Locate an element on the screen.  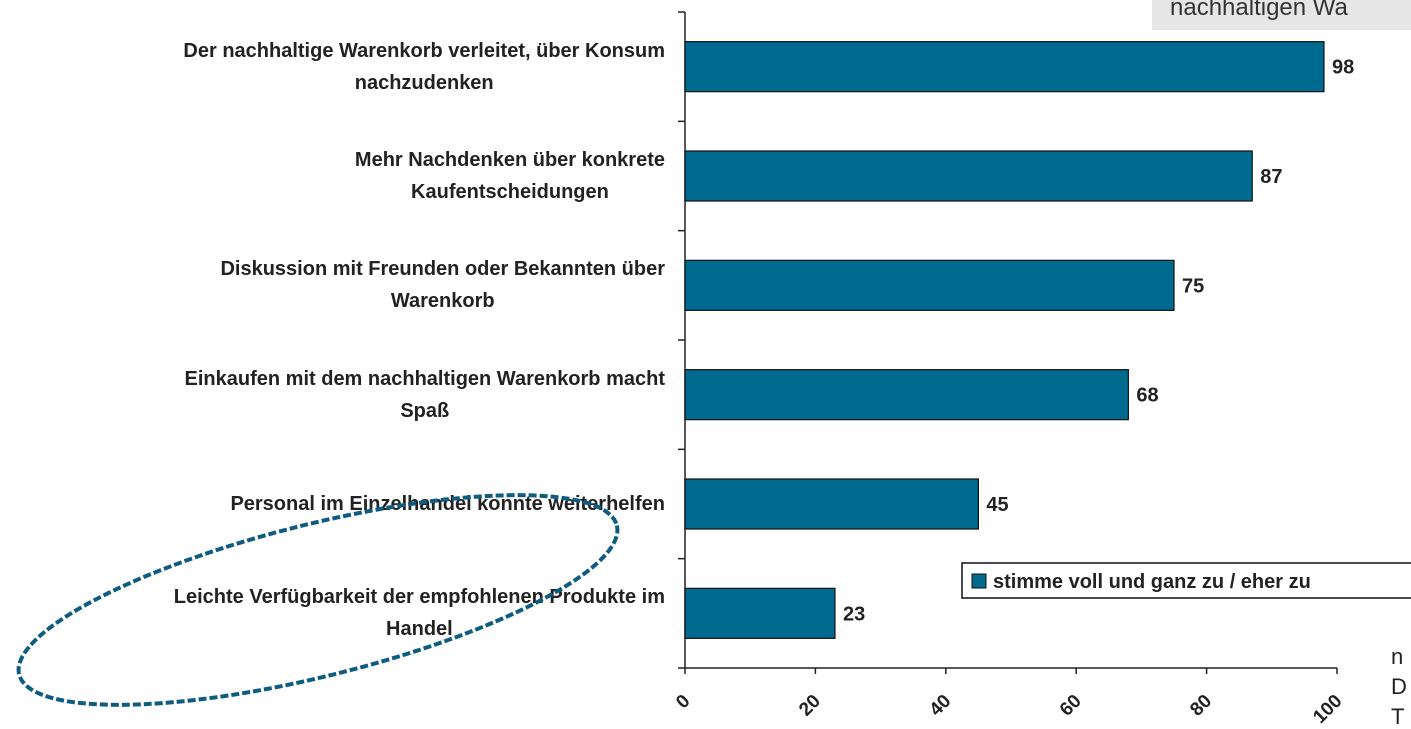
legend-swatch is located at coordinates (979, 581).